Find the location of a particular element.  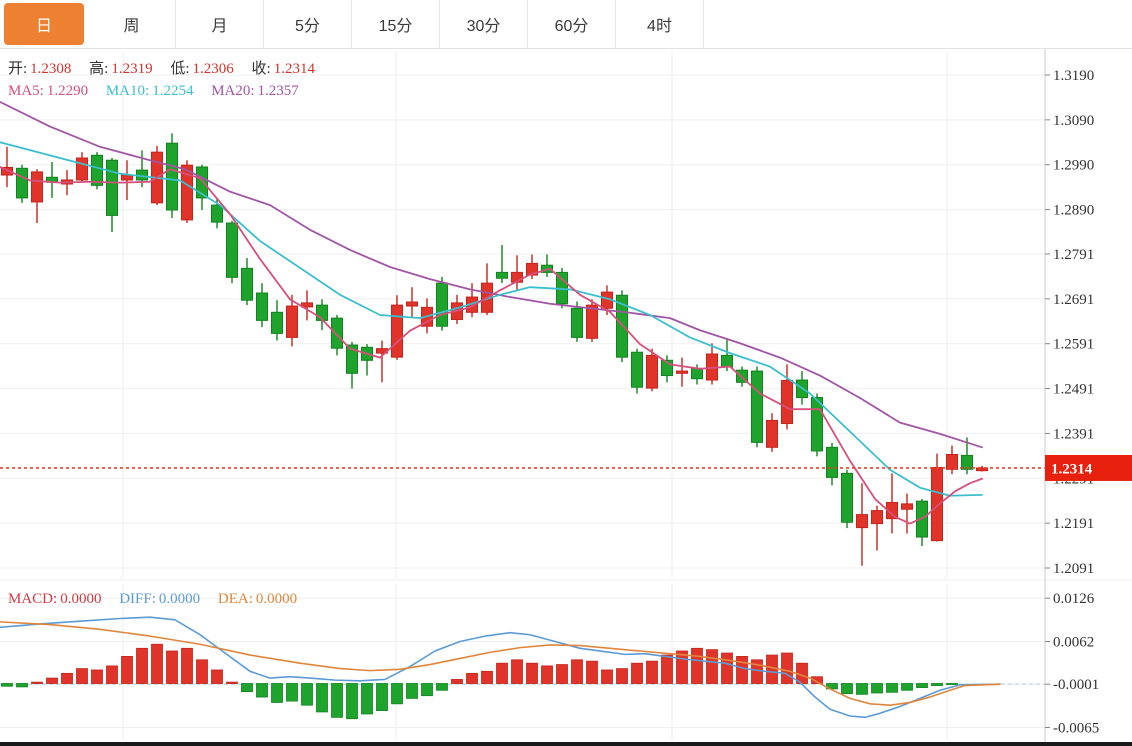

ma10-label: MA10: is located at coordinates (127, 91).